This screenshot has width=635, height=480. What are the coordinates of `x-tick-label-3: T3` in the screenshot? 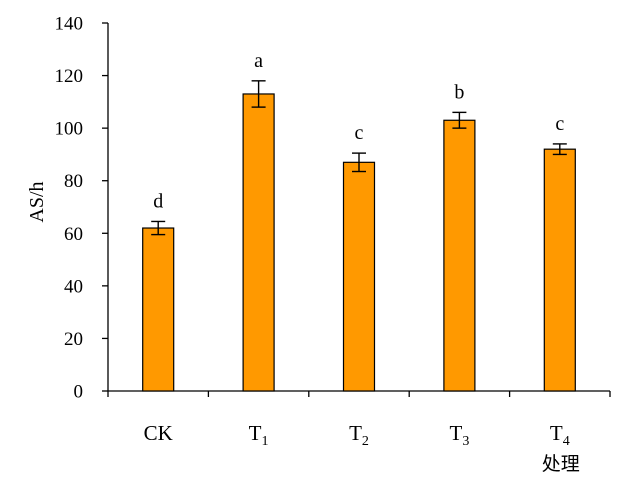 It's located at (459, 435).